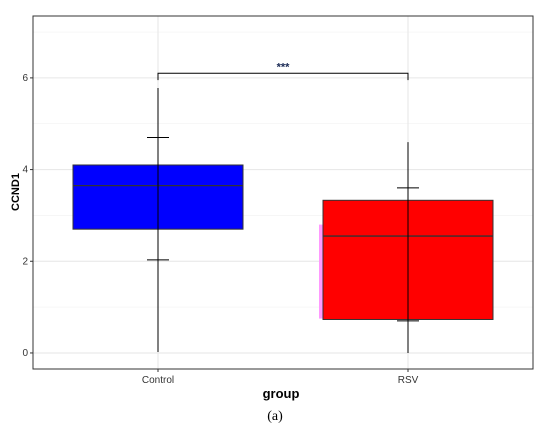  What do you see at coordinates (281, 393) in the screenshot?
I see `x-axis-title: group` at bounding box center [281, 393].